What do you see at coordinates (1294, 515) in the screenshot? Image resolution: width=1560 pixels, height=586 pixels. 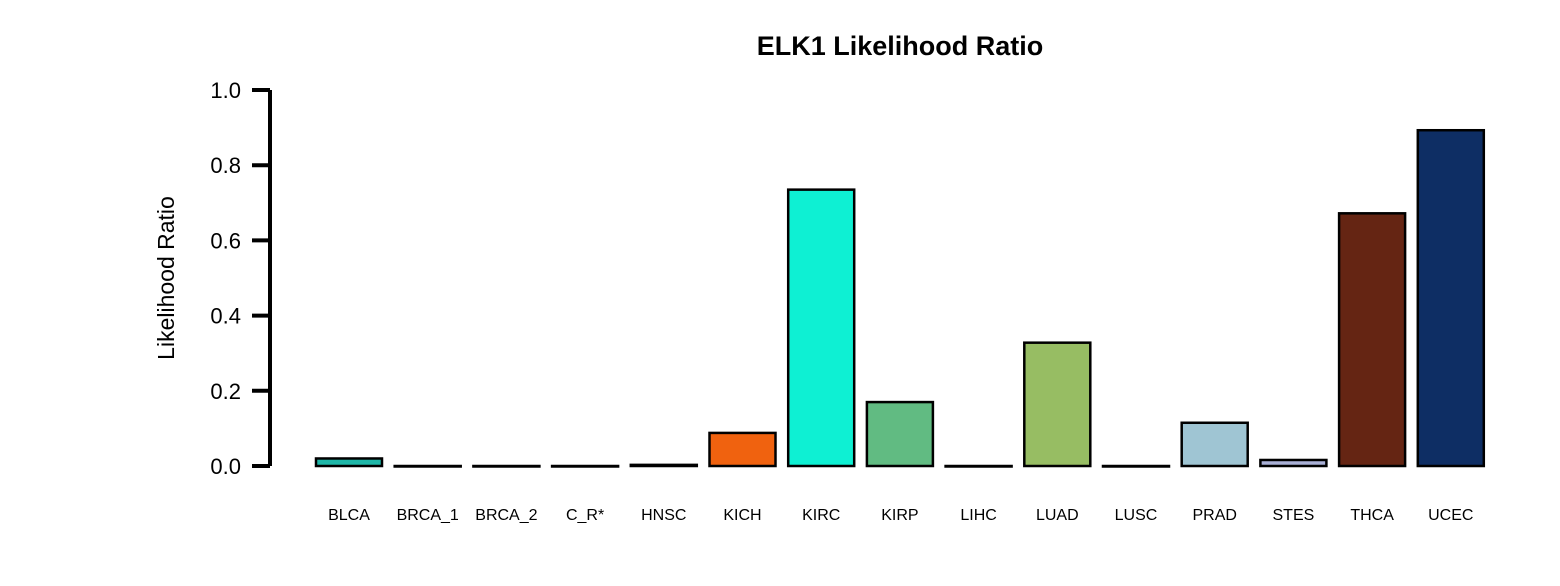 I see `x-tick-label: STES` at bounding box center [1294, 515].